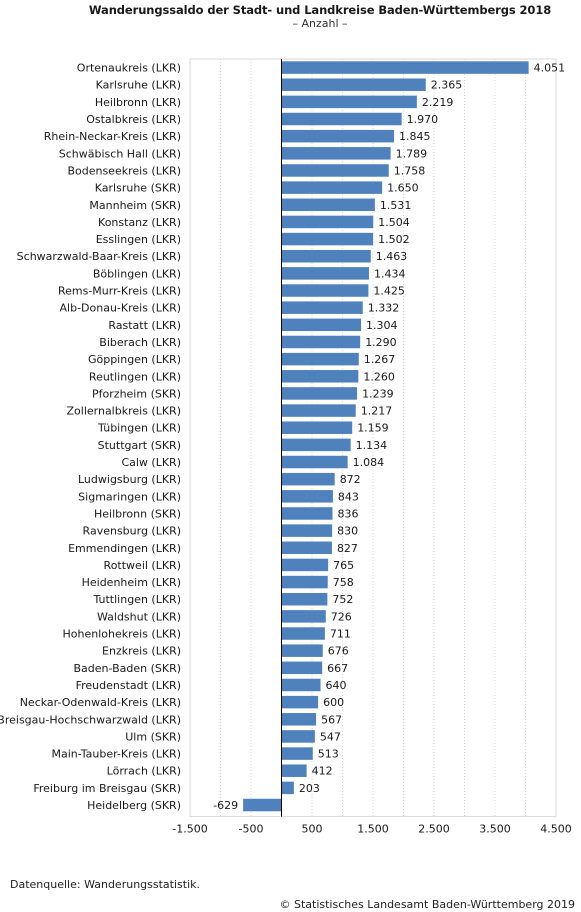 This screenshot has width=581, height=912. What do you see at coordinates (550, 68) in the screenshot?
I see `value-label: 4.051` at bounding box center [550, 68].